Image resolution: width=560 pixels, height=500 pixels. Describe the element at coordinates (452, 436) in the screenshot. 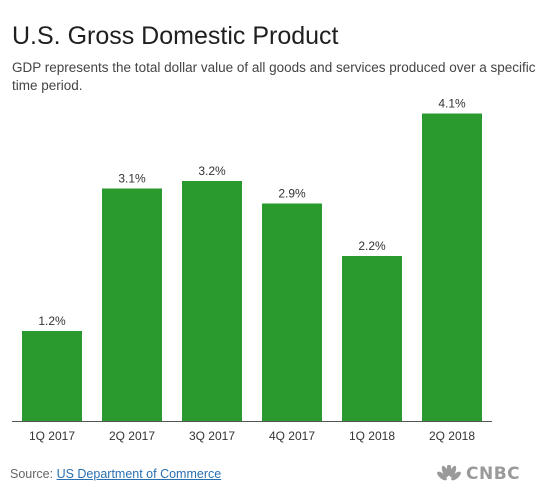

I see `x-tick-label: 2Q 2018` at that location.